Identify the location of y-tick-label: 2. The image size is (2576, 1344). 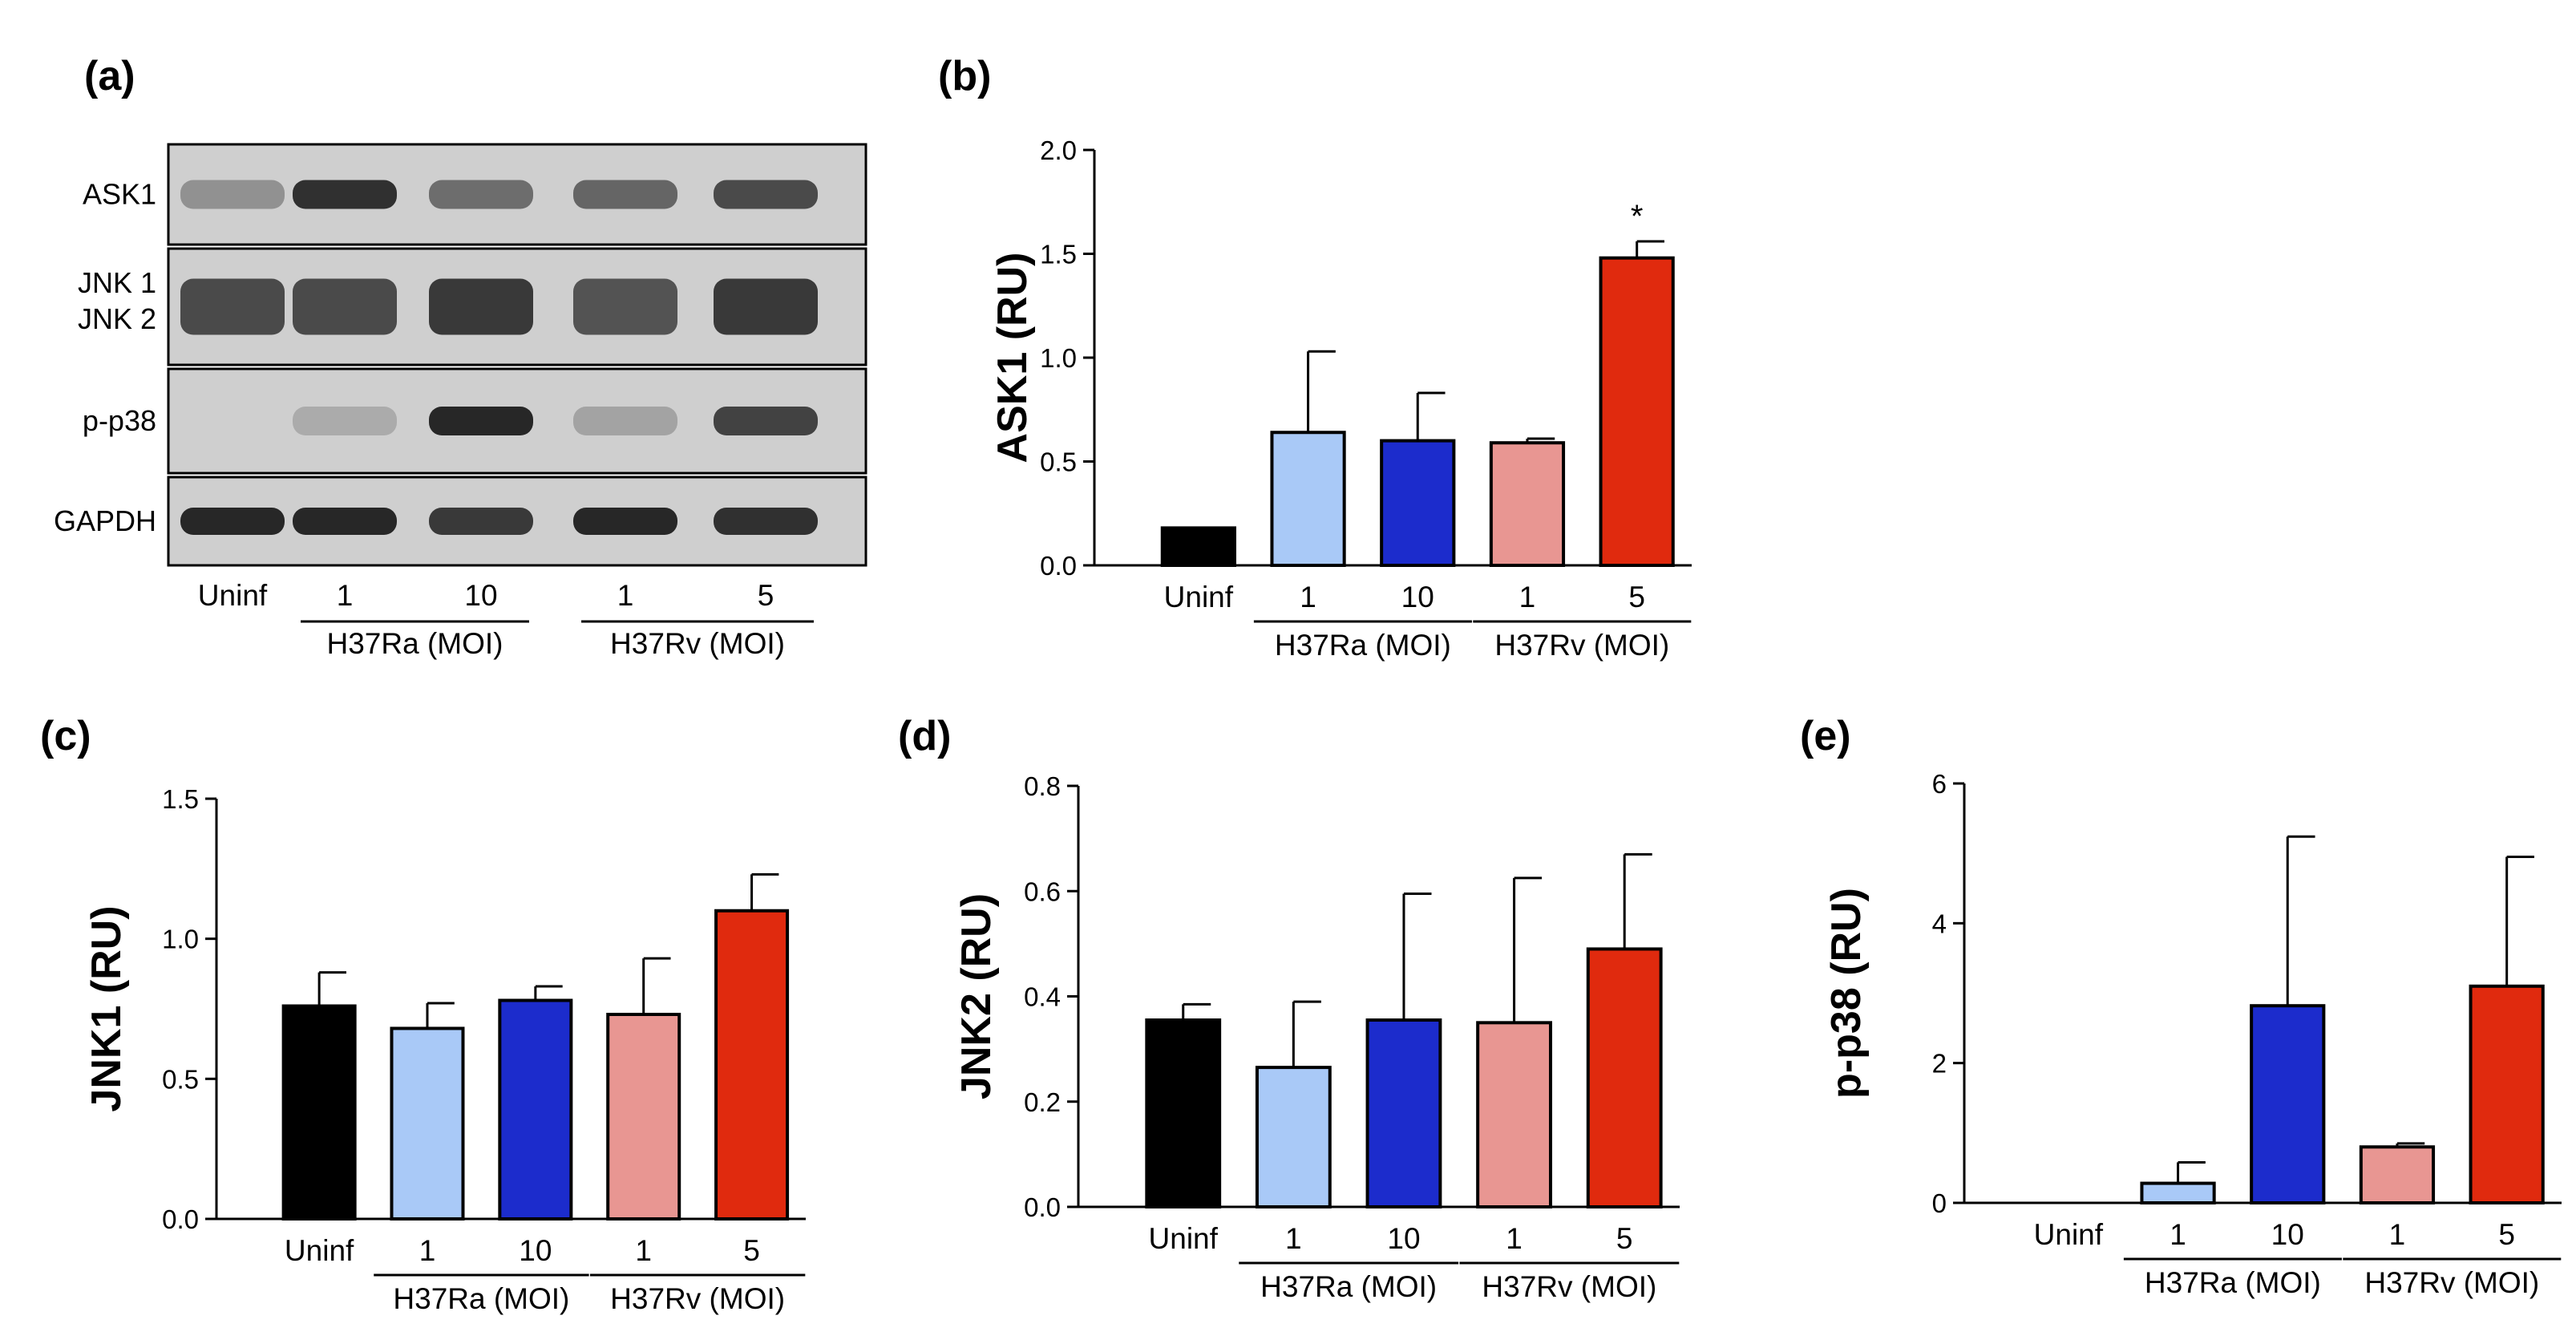
(1939, 1064).